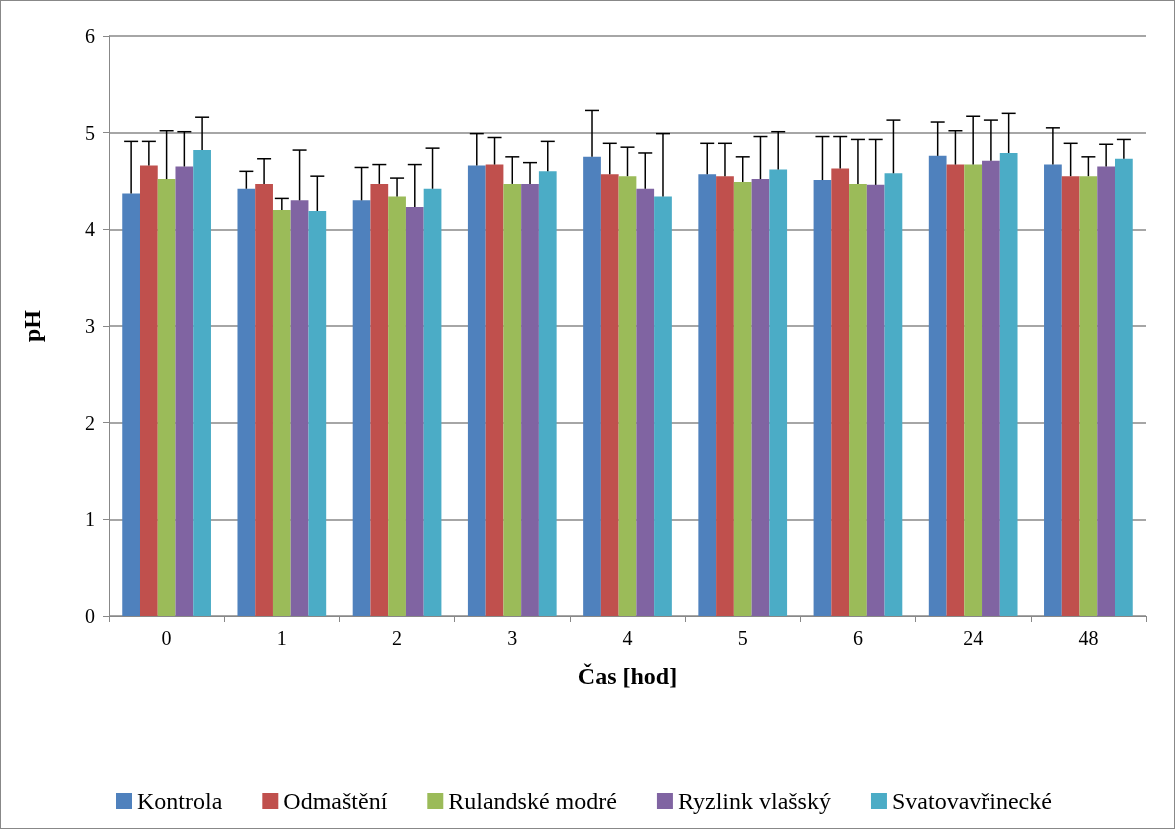 The image size is (1175, 829). Describe the element at coordinates (754, 801) in the screenshot. I see `legend-label: Ryzlink vlašský` at that location.